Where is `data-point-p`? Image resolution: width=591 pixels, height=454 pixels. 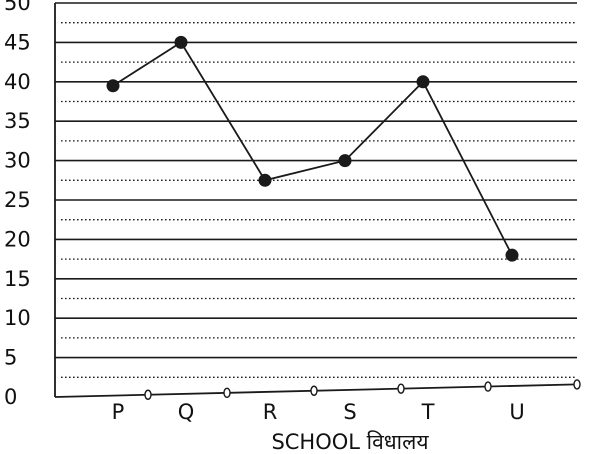 data-point-p is located at coordinates (113, 86).